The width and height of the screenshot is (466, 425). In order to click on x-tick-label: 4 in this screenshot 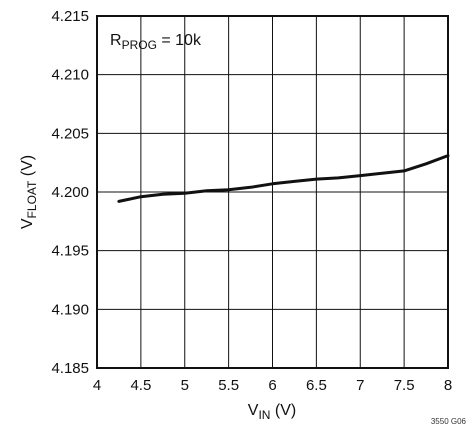, I will do `click(97, 385)`.